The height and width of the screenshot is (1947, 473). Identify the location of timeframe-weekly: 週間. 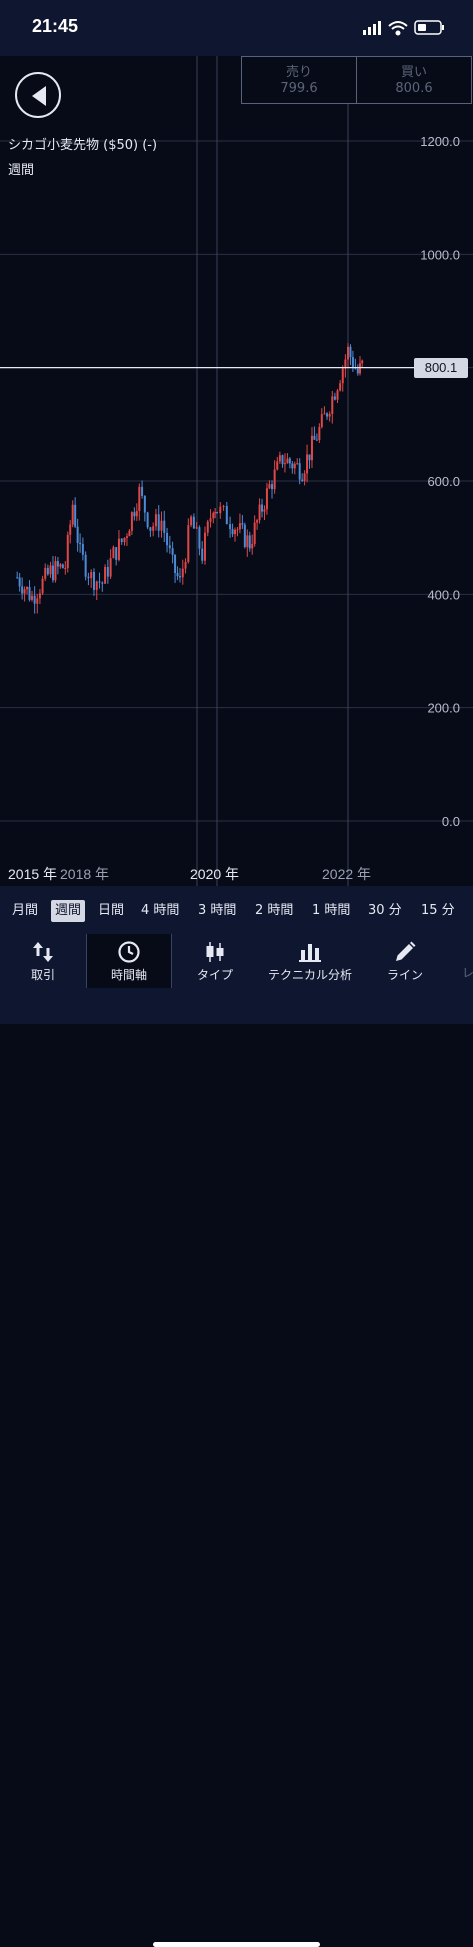
(68, 911).